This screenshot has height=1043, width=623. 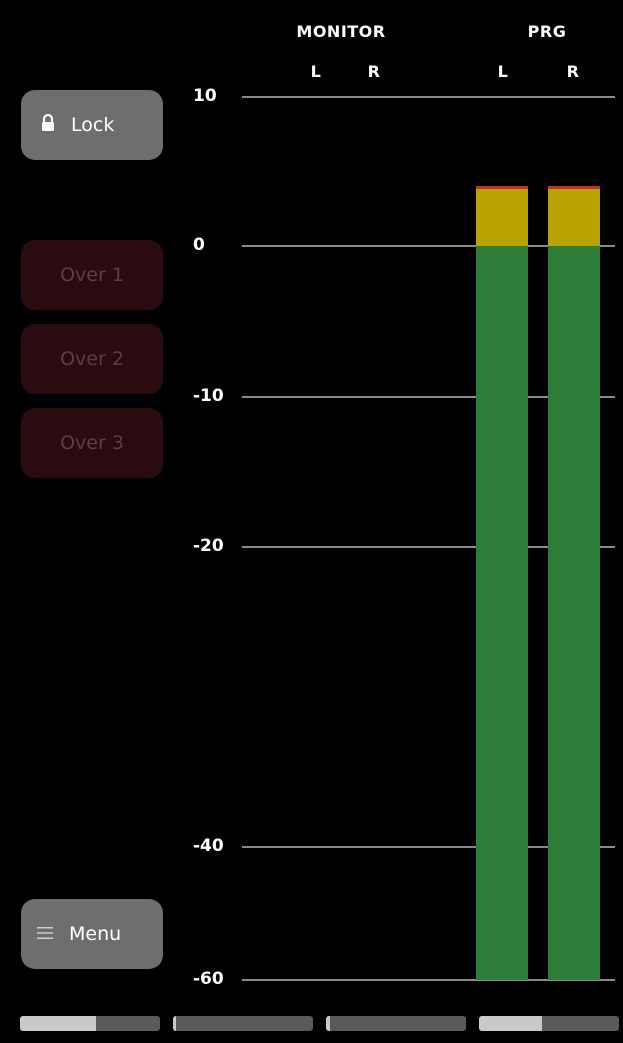 I want to click on monitor-l-label: L, so click(x=316, y=71).